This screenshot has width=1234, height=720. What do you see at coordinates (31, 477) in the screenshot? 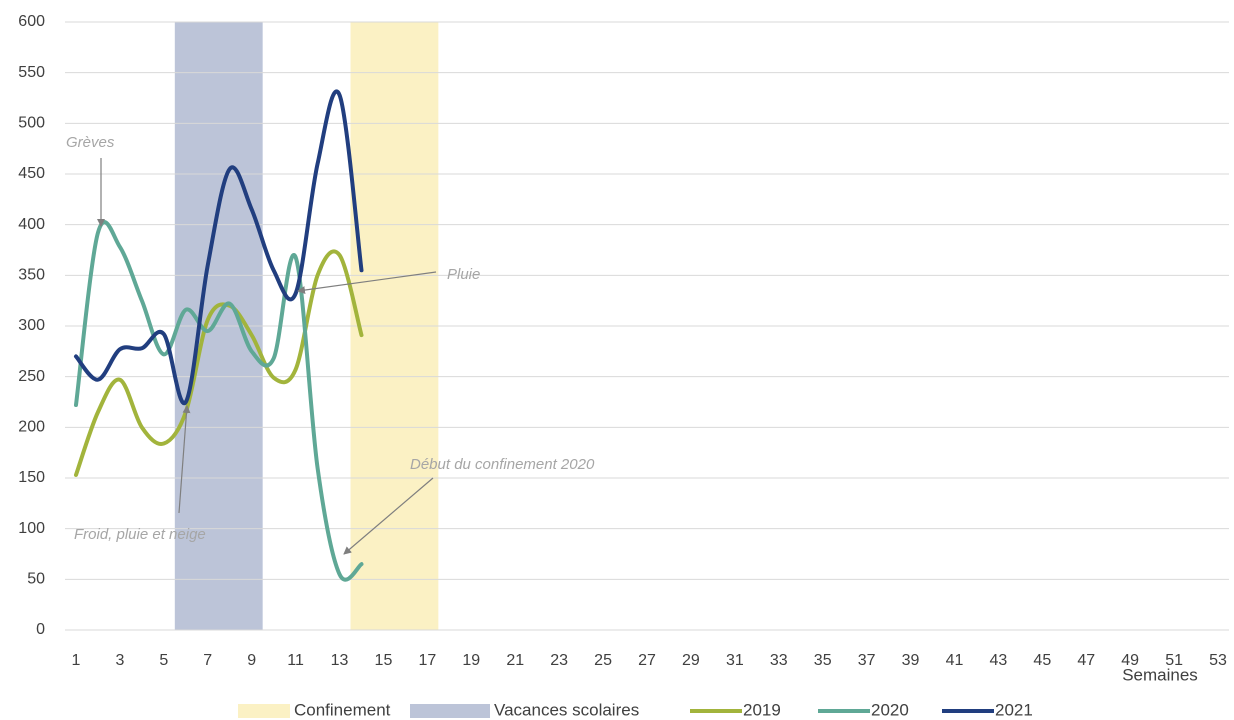
I see `y-tick-label: 150` at bounding box center [31, 477].